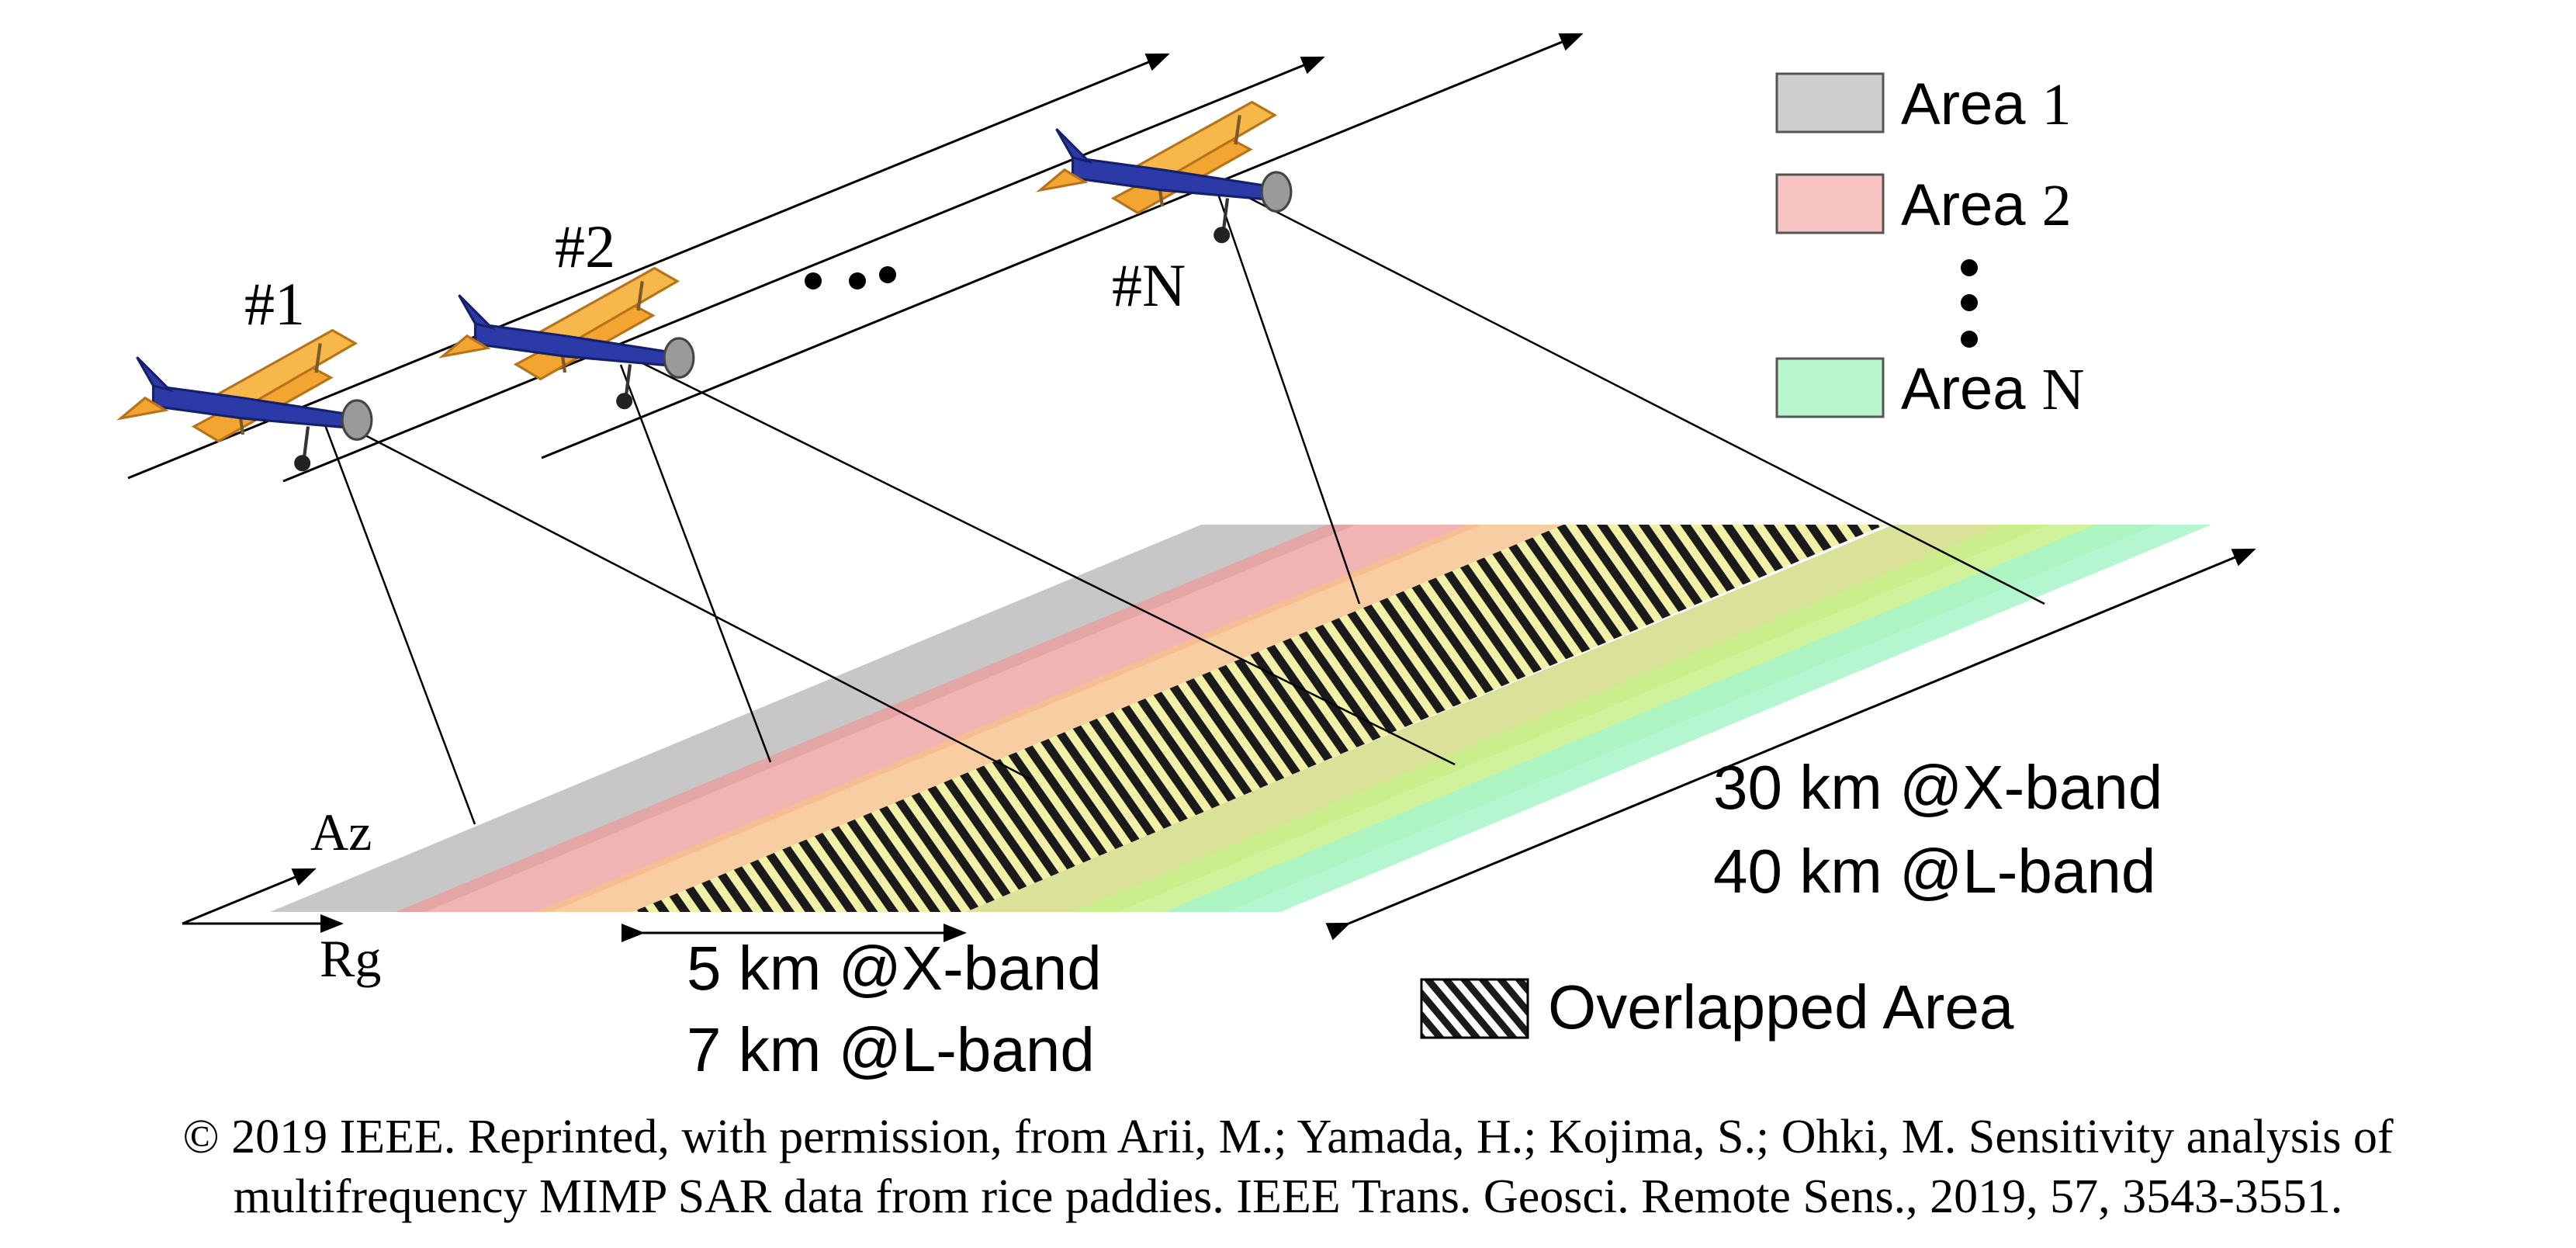  Describe the element at coordinates (585, 246) in the screenshot. I see `plane-label-2: #2` at that location.